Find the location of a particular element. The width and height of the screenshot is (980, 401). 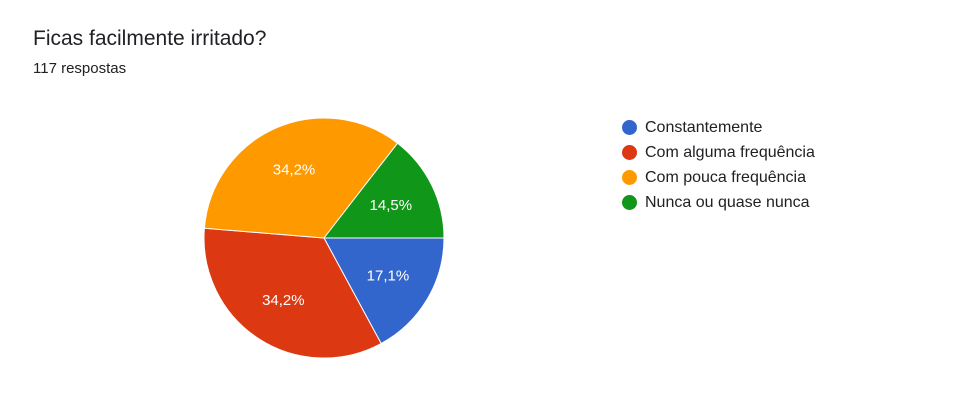

legend-item-constantemente: Constantemente is located at coordinates (718, 127).